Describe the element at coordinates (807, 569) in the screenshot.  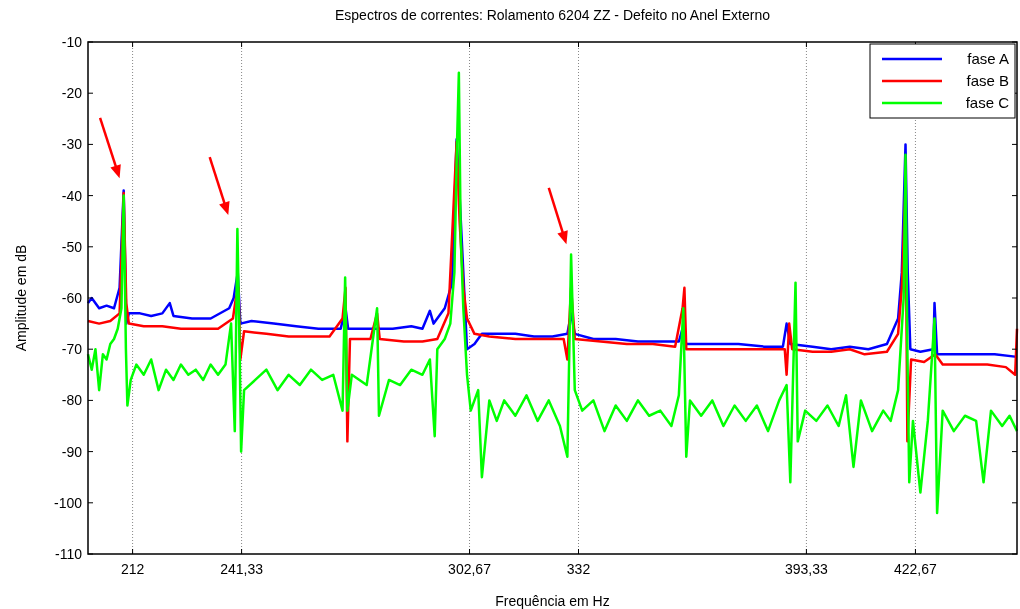
I see `x-tick-label: 393,33` at that location.